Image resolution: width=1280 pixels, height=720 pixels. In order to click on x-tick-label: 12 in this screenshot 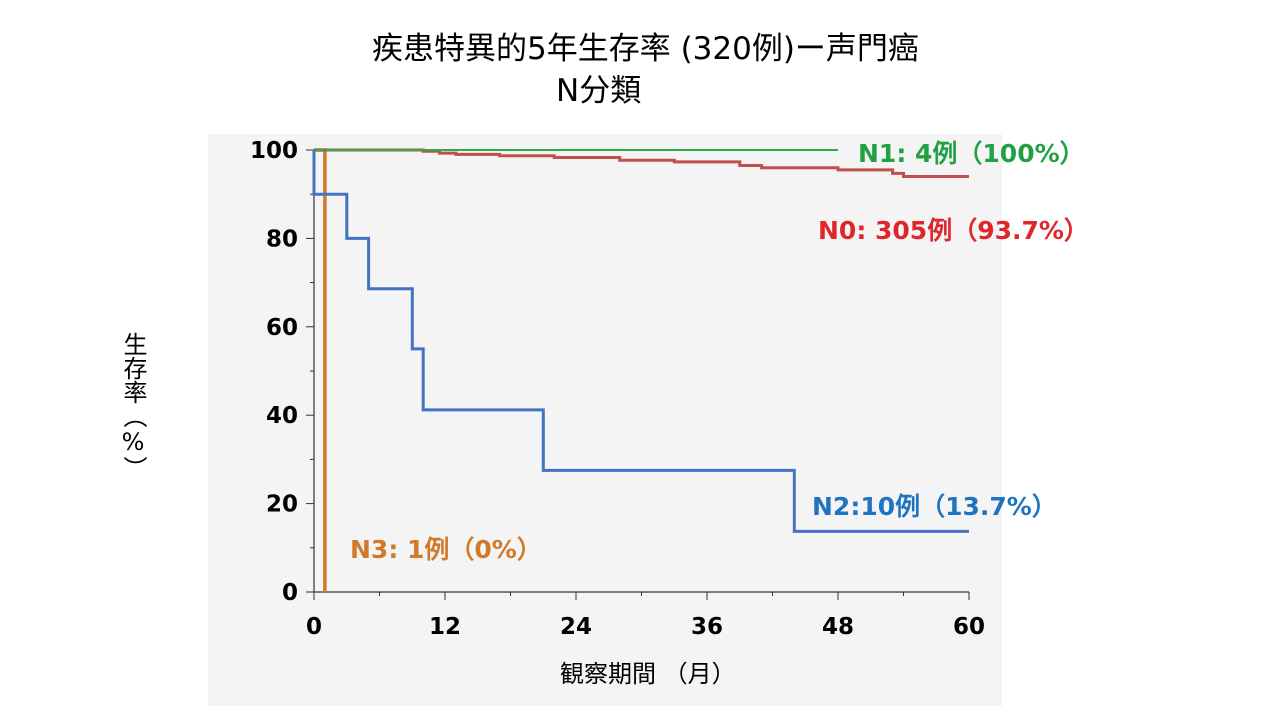, I will do `click(445, 627)`.